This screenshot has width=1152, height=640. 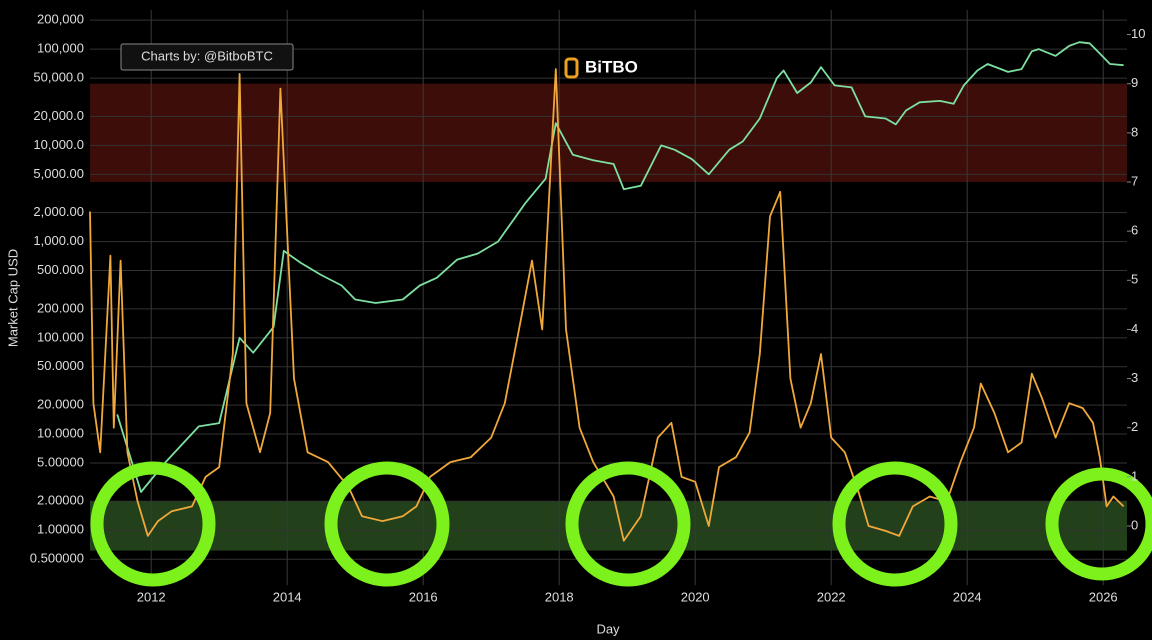 I want to click on y2-tick-label: 2, so click(x=1134, y=426).